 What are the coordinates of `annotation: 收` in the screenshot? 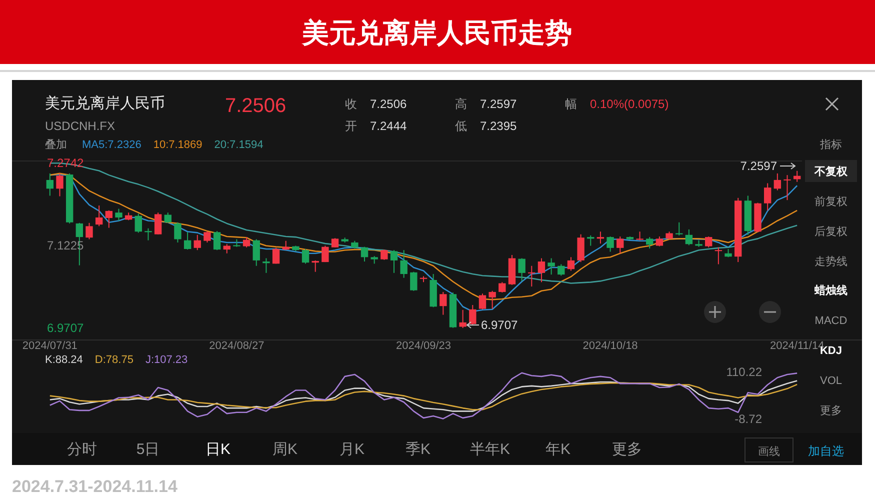 It's located at (351, 104).